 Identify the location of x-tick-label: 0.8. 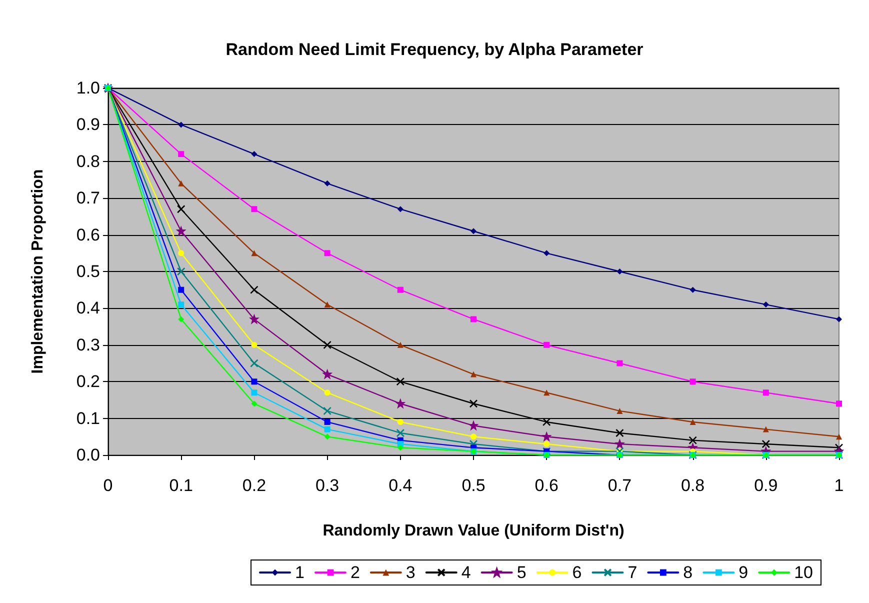
(692, 485).